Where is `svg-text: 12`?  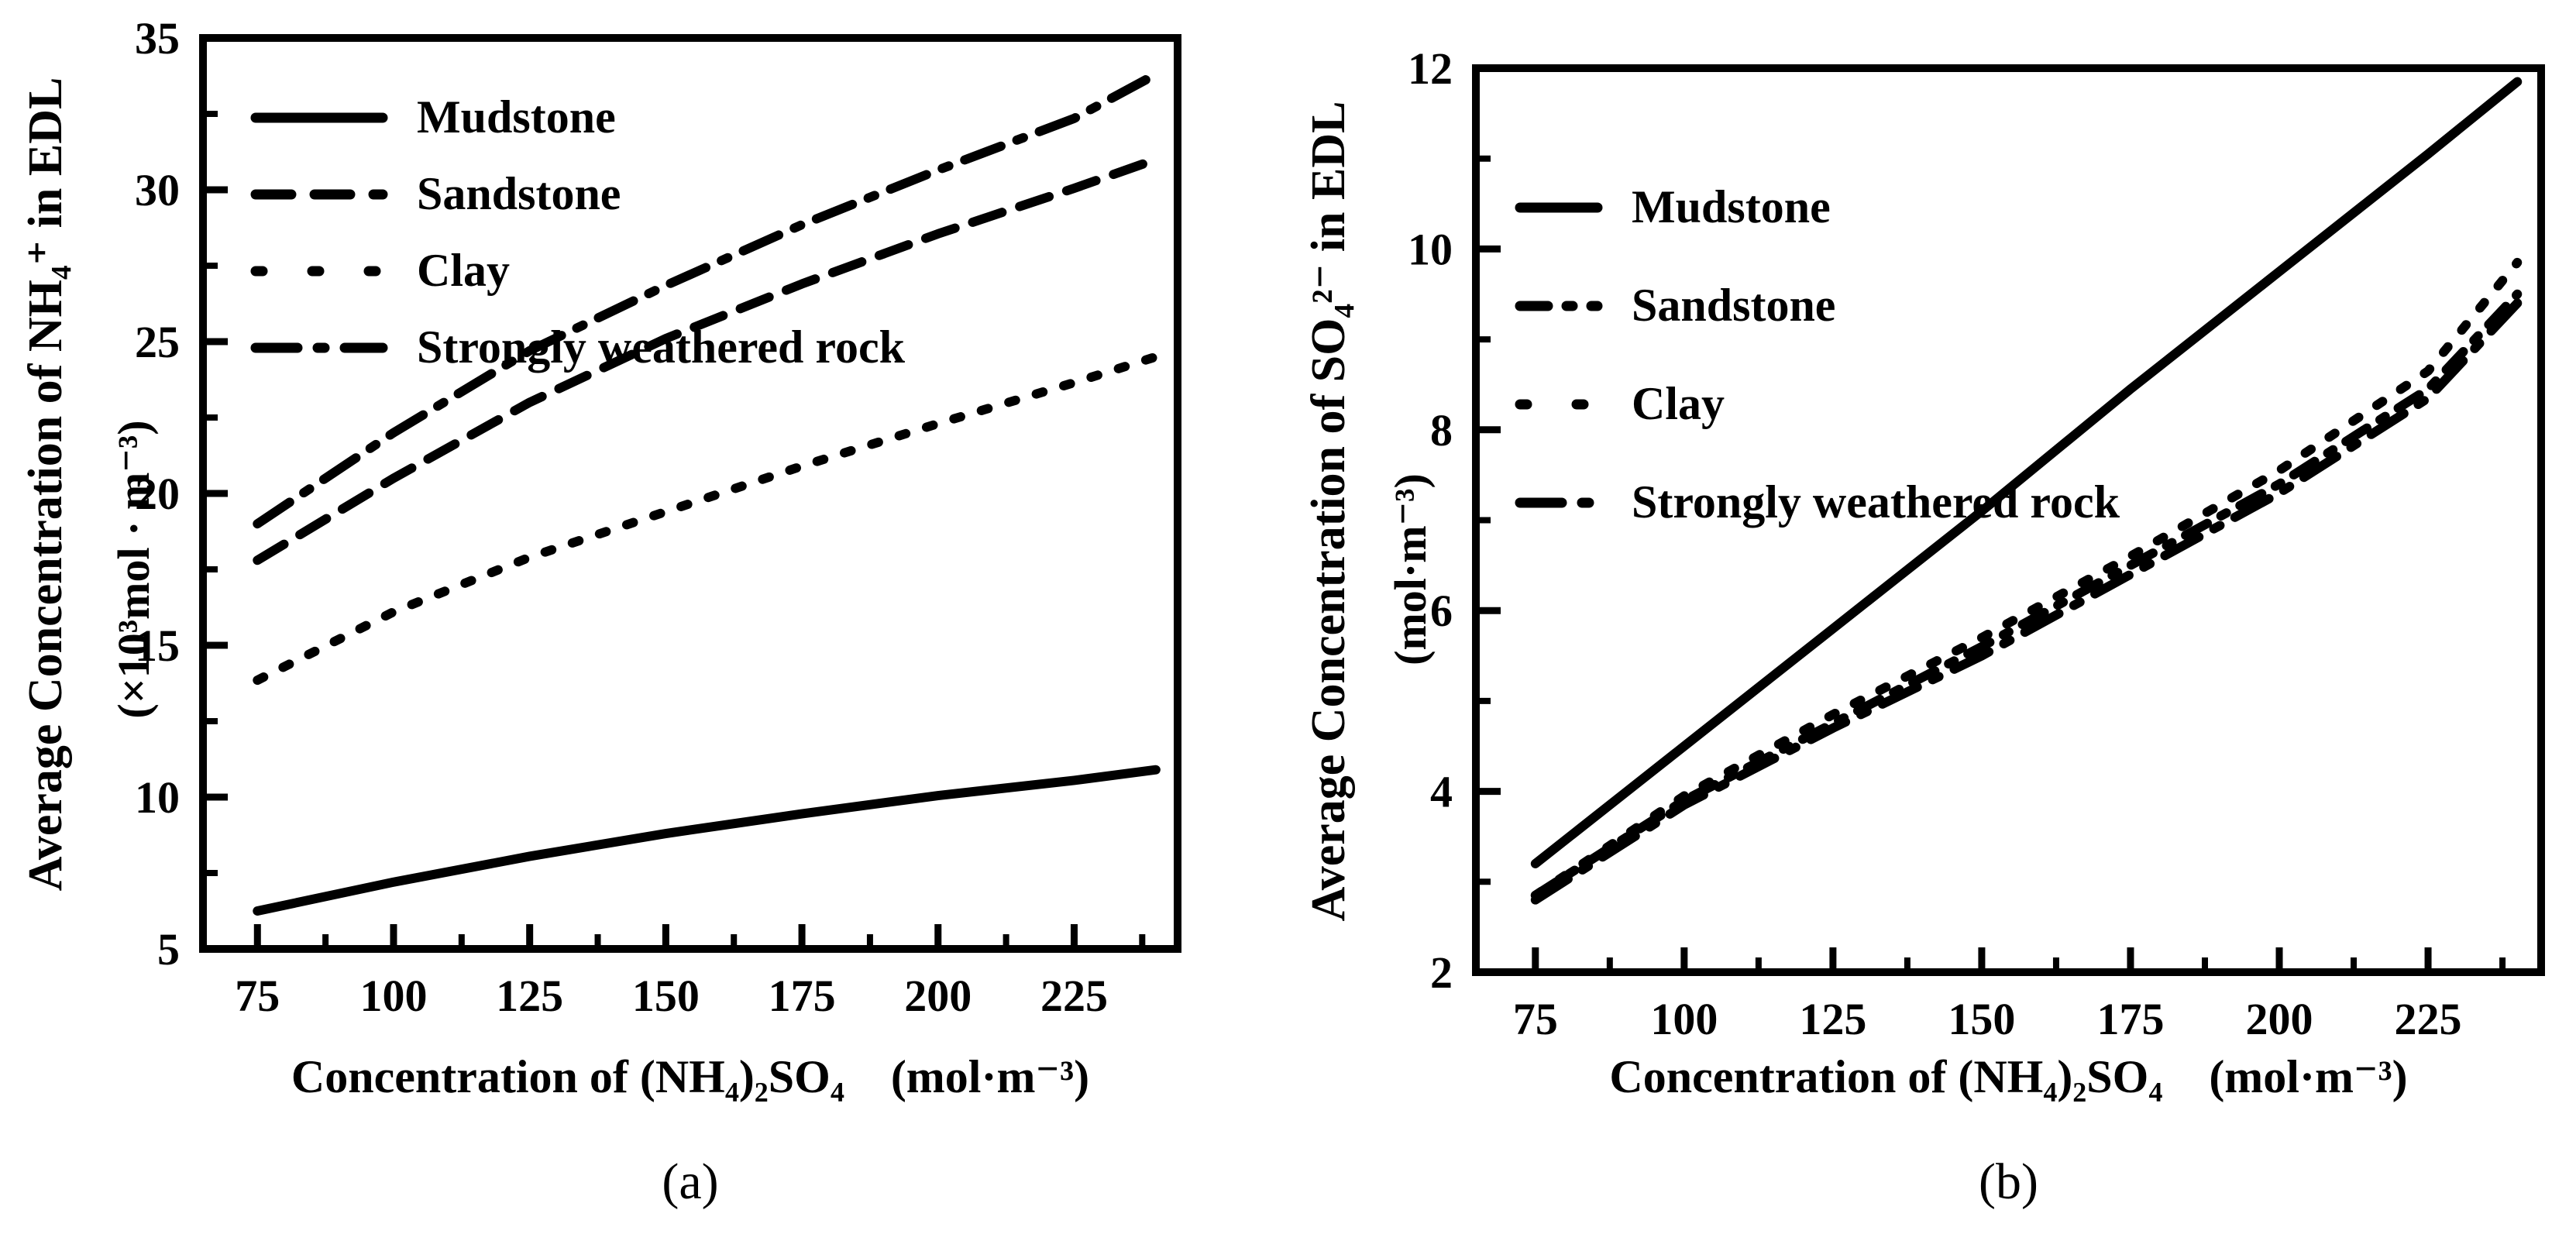 svg-text: 12 is located at coordinates (1430, 68).